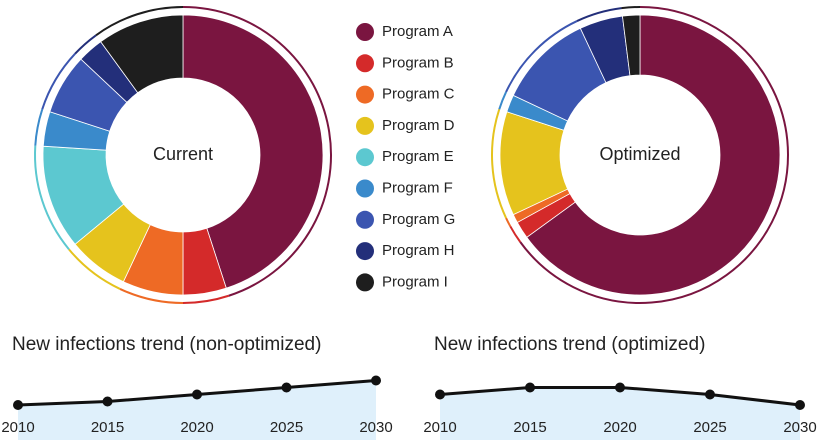 The height and width of the screenshot is (443, 820). What do you see at coordinates (418, 156) in the screenshot?
I see `legend-label: Program E` at bounding box center [418, 156].